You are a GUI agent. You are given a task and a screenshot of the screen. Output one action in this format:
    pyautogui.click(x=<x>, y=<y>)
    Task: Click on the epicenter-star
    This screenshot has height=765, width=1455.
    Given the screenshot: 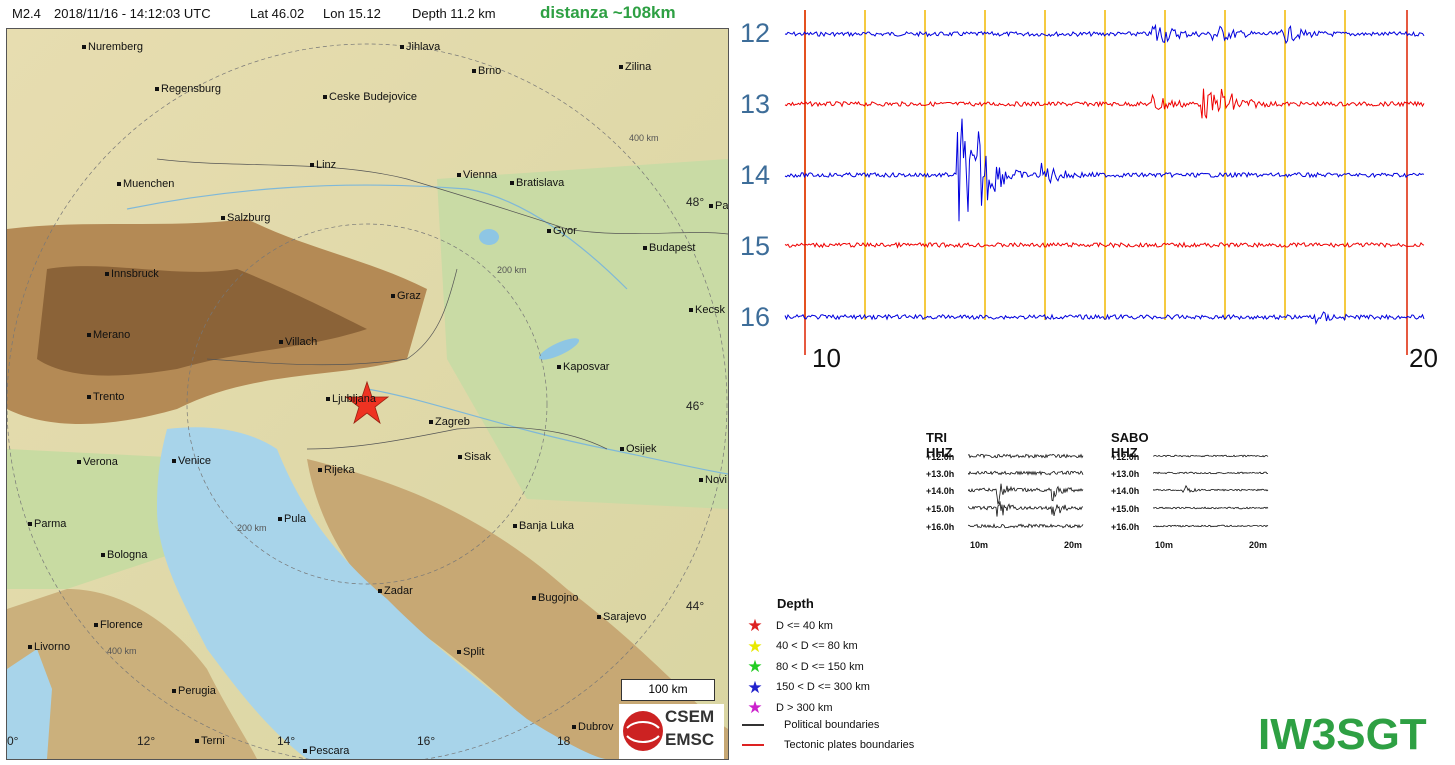 What is the action you would take?
    pyautogui.click(x=367, y=402)
    